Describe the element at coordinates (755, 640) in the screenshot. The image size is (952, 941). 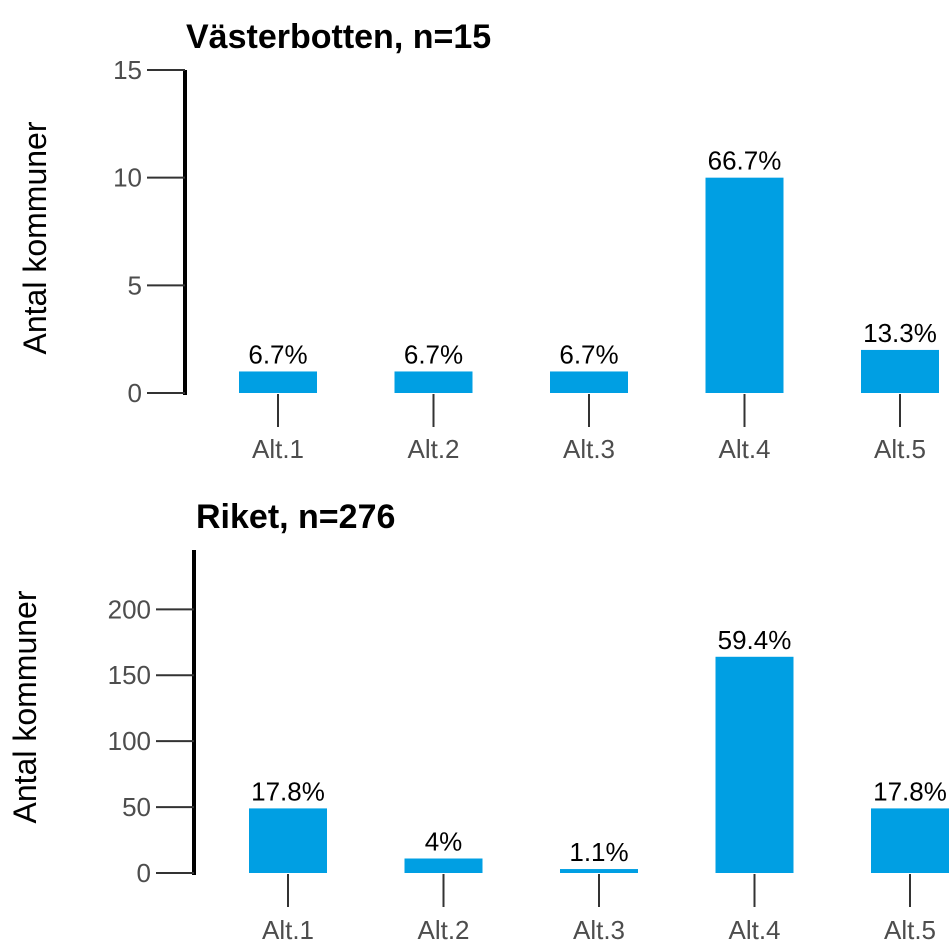
I see `data-label: 59.4%` at that location.